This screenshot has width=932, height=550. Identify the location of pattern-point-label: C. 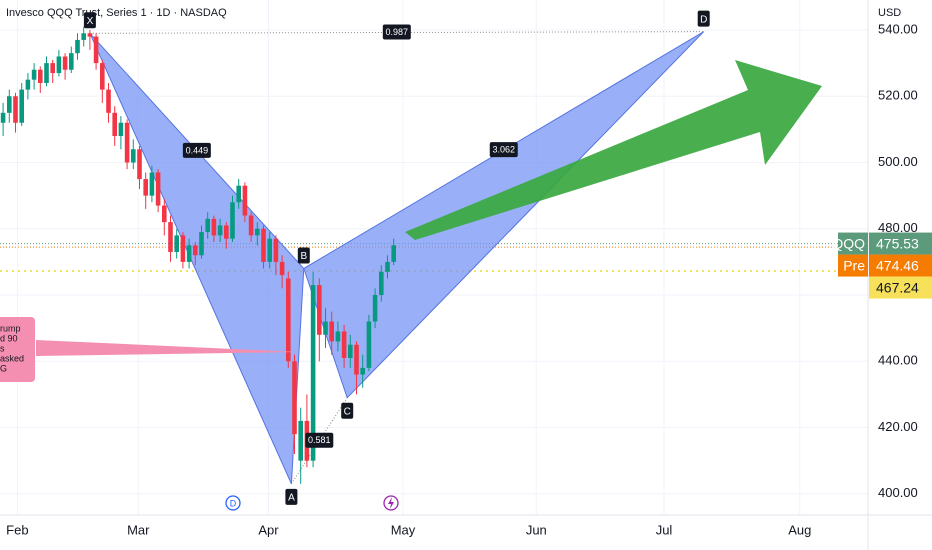
(347, 411).